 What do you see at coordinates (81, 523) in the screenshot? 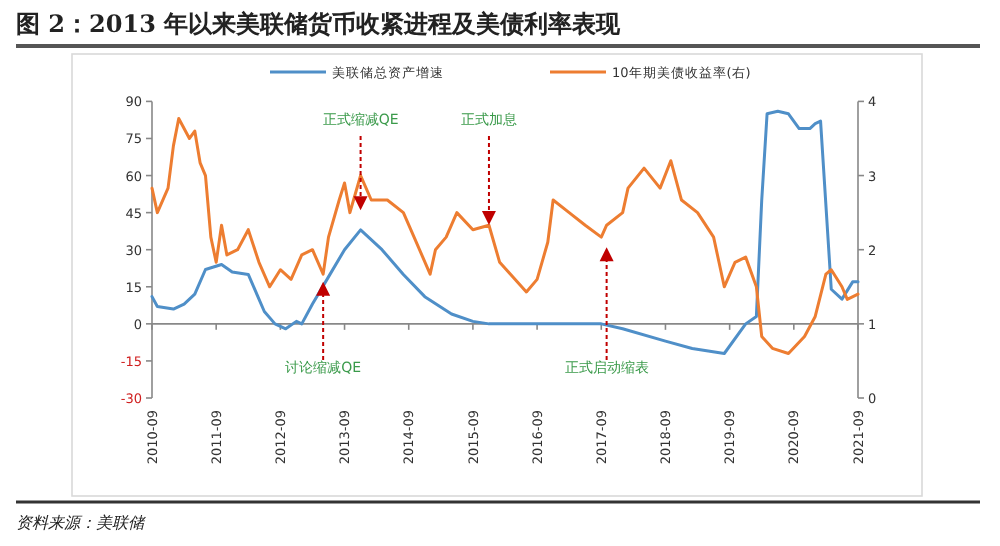
I see `text: 资料来源：美联储` at bounding box center [81, 523].